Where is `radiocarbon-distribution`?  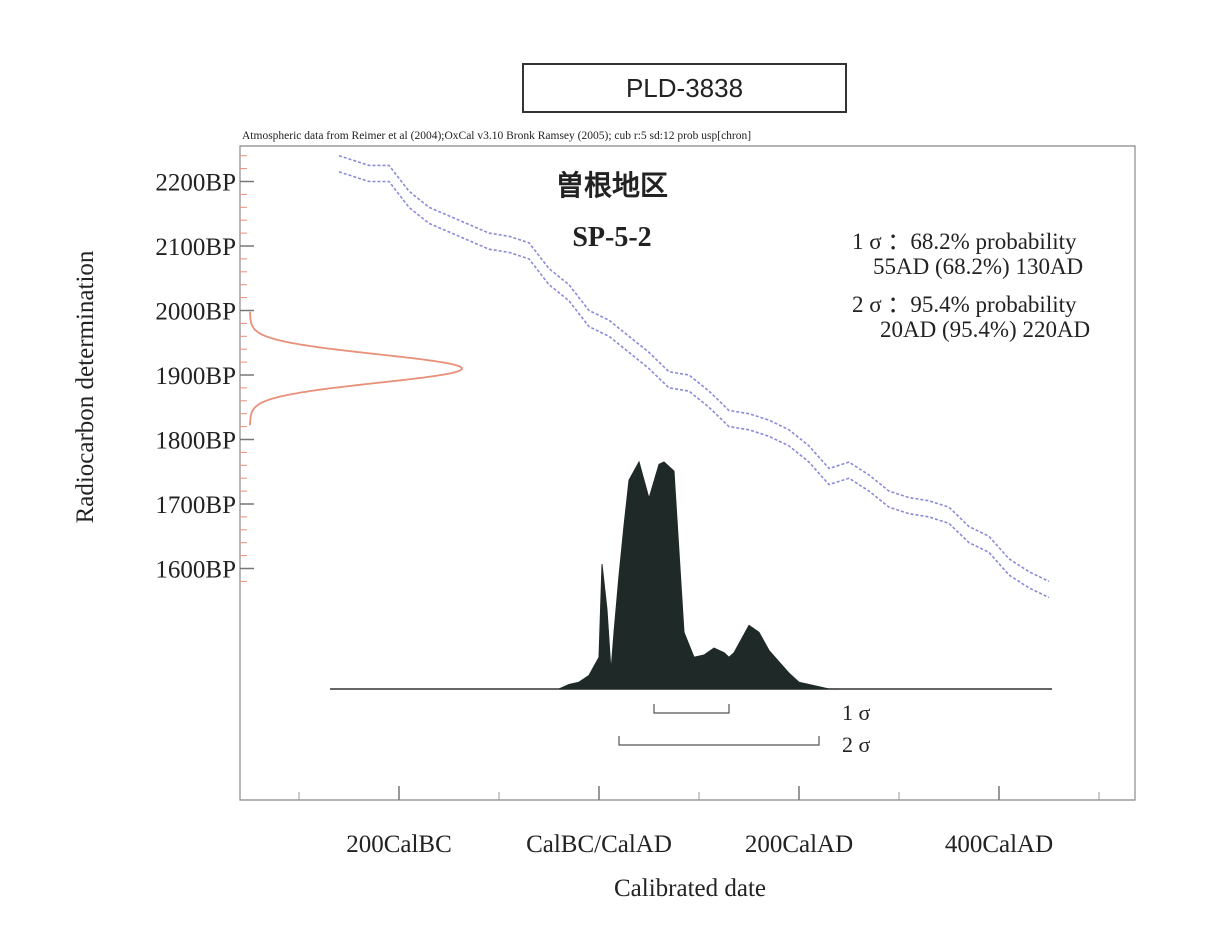
radiocarbon-distribution is located at coordinates (356, 368).